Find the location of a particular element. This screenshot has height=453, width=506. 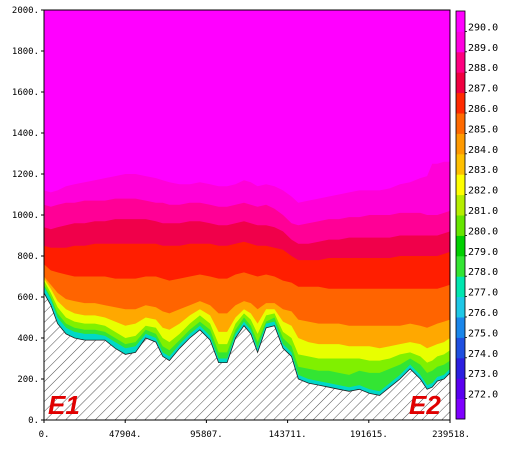

colorbar-label: 274.0 is located at coordinates (483, 354).